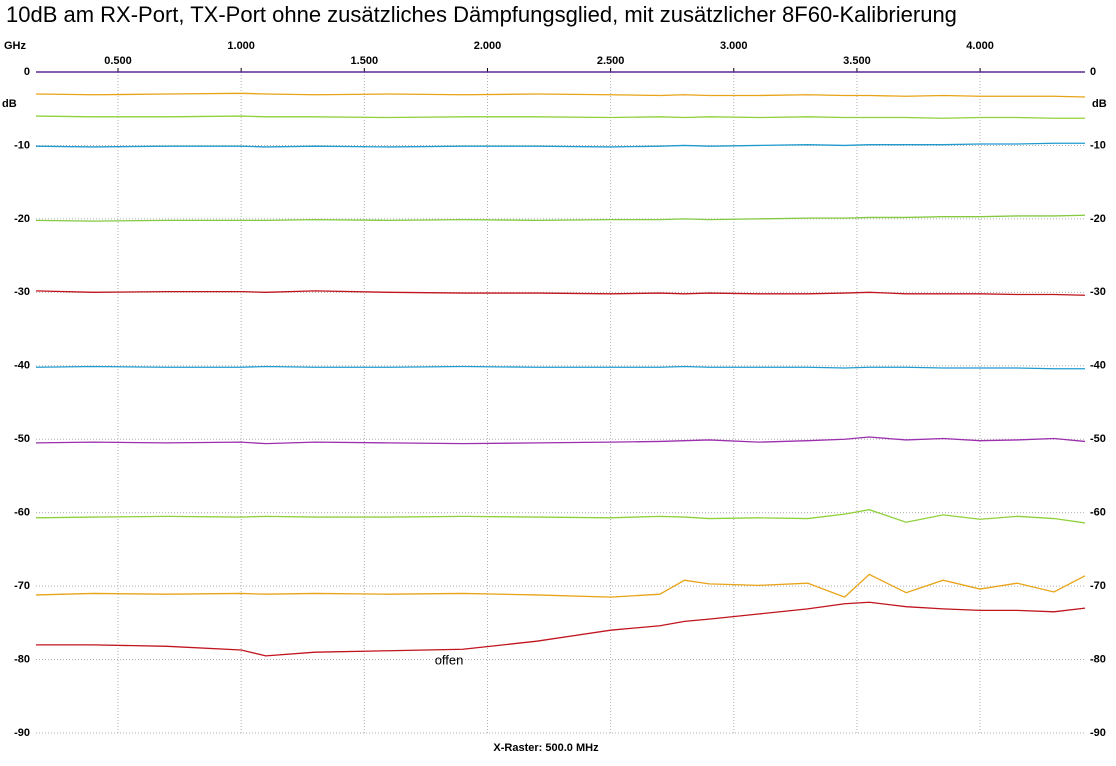  I want to click on x-tick-label: 3.500, so click(857, 61).